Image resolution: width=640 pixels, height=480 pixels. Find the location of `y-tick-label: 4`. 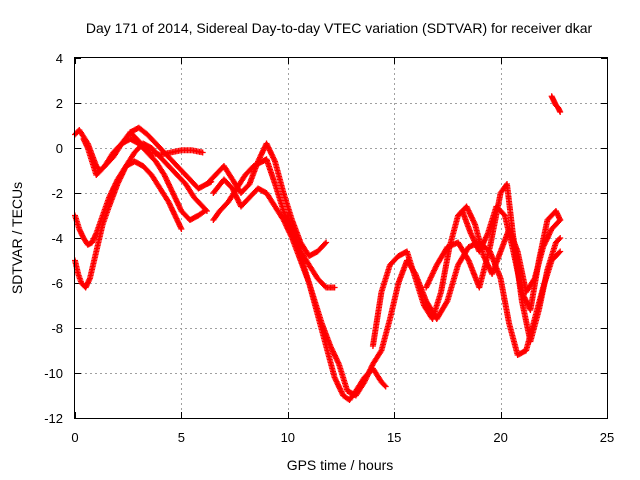

y-tick-label: 4 is located at coordinates (59, 58).